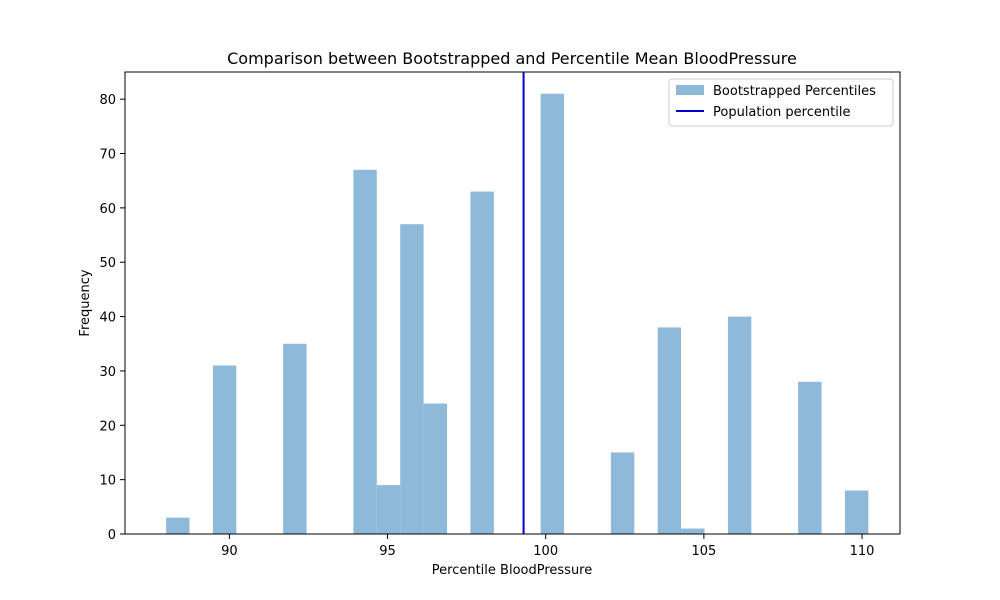 This screenshot has height=600, width=1000. What do you see at coordinates (690, 90) in the screenshot?
I see `legend-swatch-bootstrapped` at bounding box center [690, 90].